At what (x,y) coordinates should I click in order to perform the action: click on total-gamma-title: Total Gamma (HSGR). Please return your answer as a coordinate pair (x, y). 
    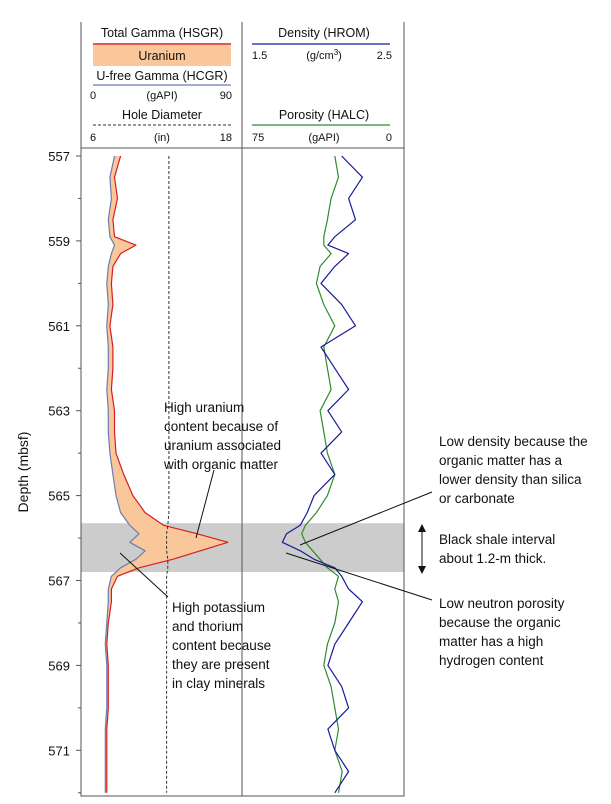
    Looking at the image, I should click on (162, 33).